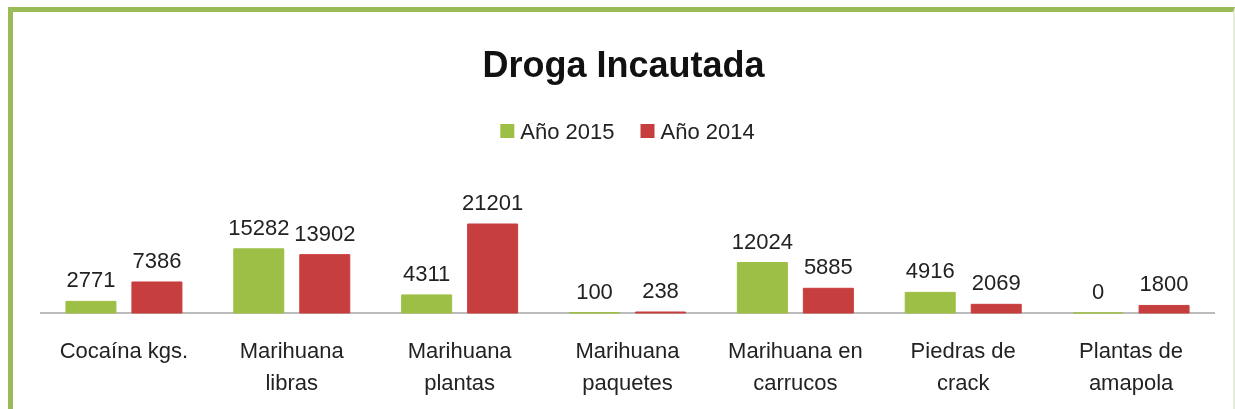  I want to click on legend-label: Año 2014, so click(707, 131).